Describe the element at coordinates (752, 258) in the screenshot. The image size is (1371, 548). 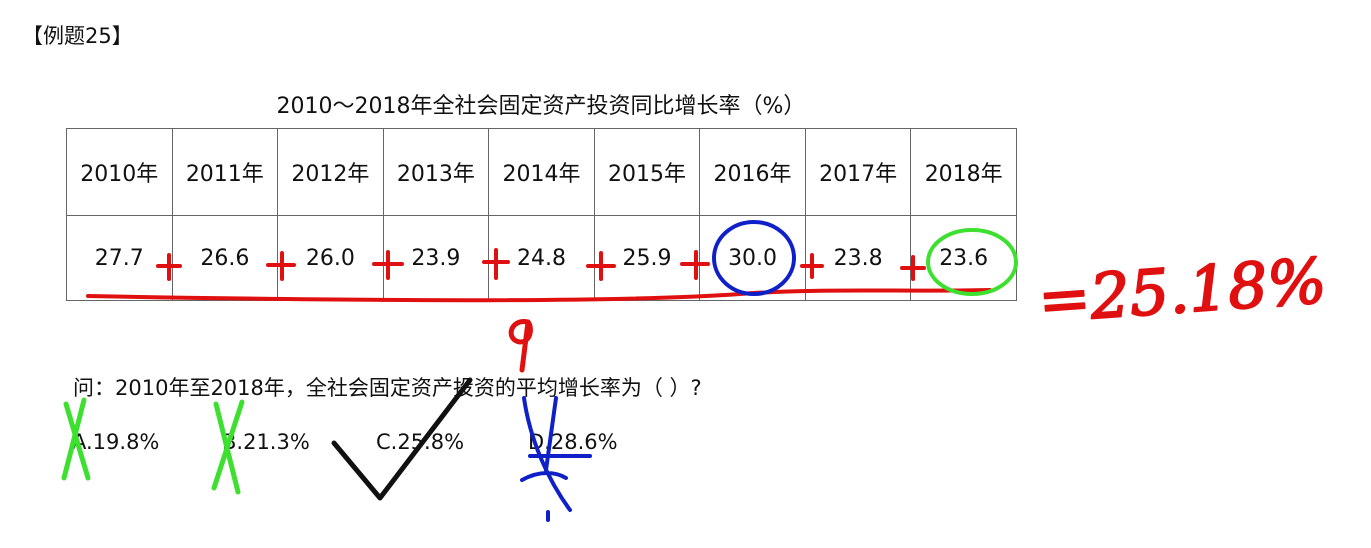
I see `value-cell: 30.0` at that location.